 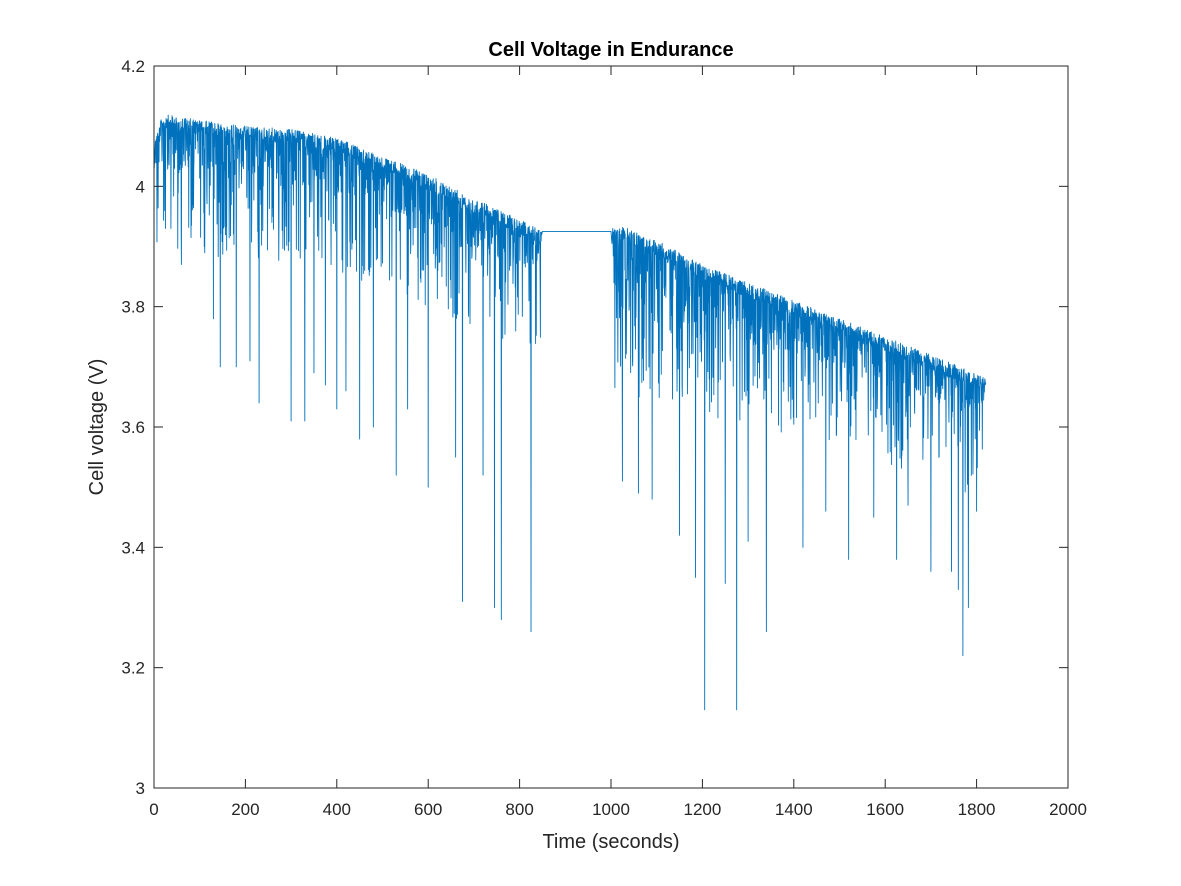 I want to click on y-tick-label: 3.8, so click(x=133, y=307).